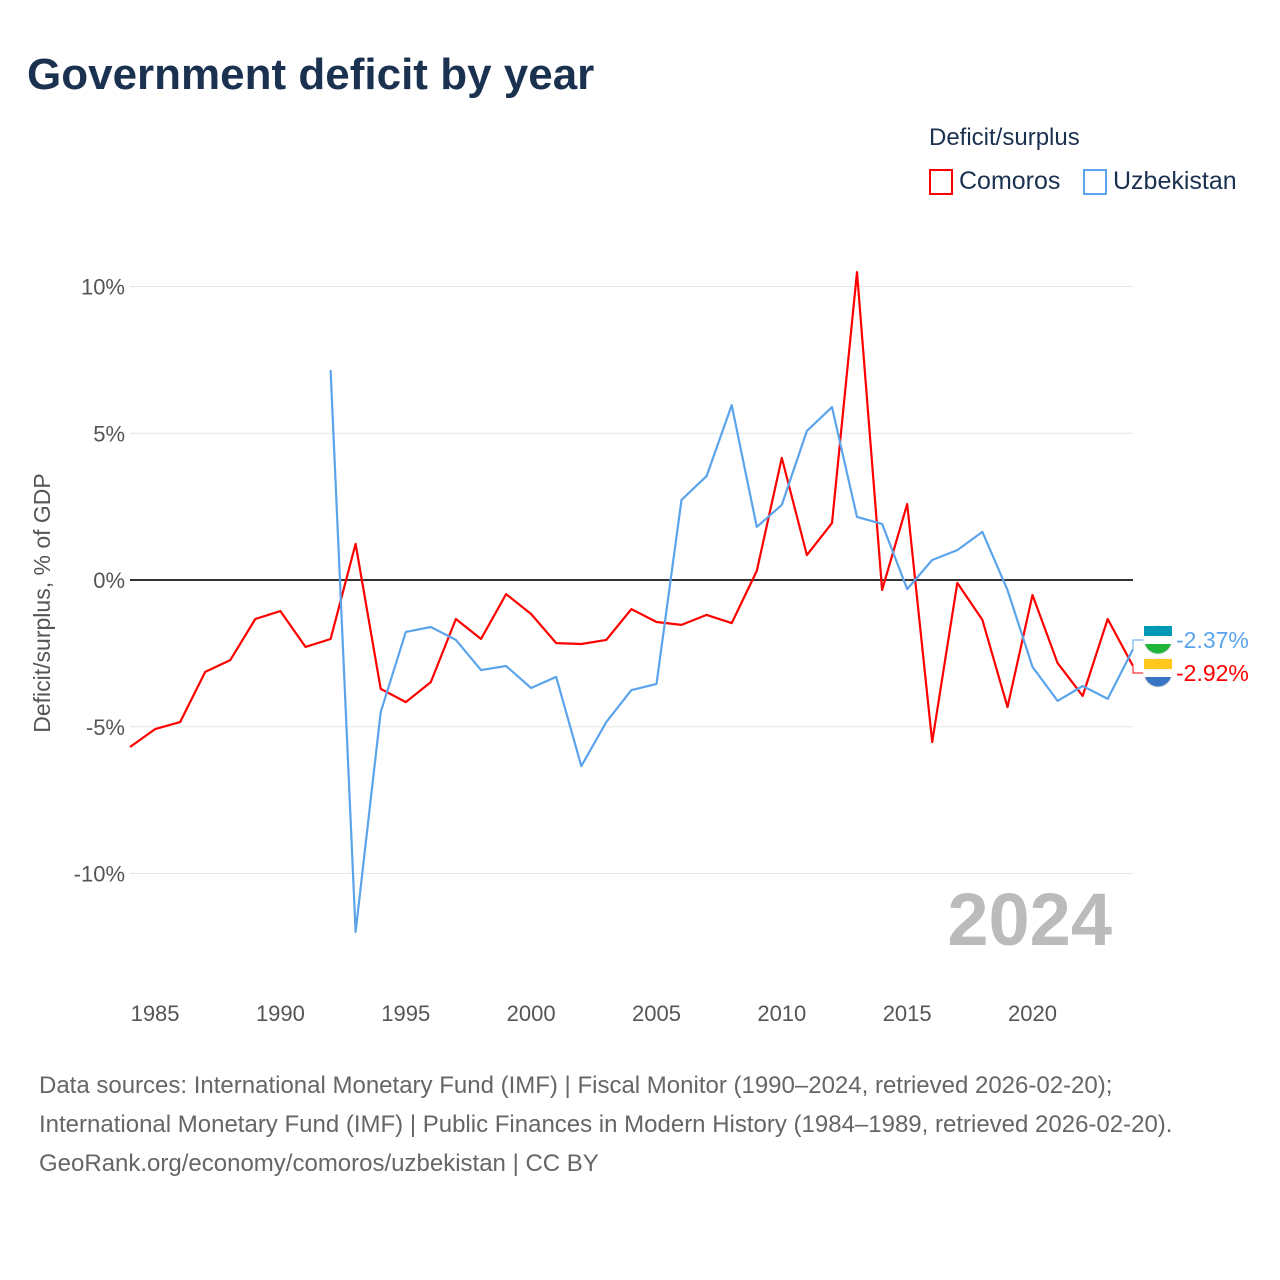 The height and width of the screenshot is (1280, 1280). I want to click on y-tick-label: -10%, so click(99, 874).